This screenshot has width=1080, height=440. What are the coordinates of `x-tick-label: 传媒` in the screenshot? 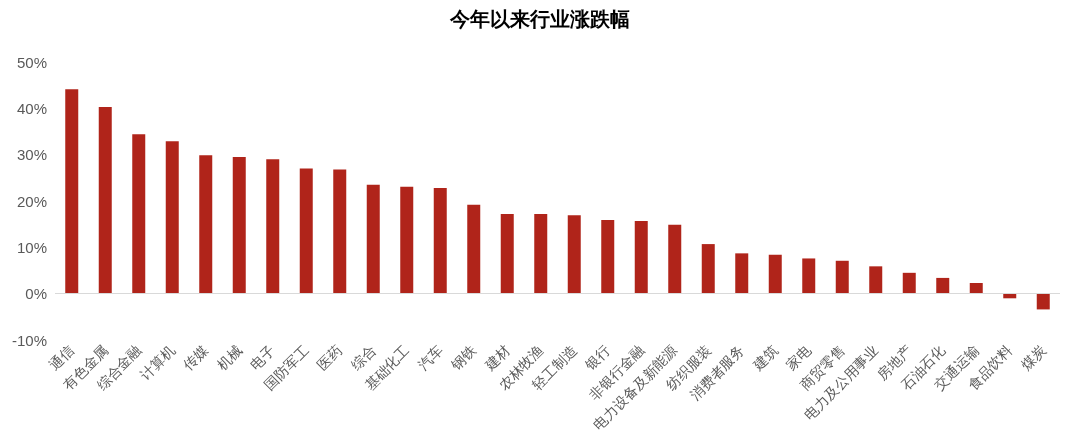 It's located at (196, 358).